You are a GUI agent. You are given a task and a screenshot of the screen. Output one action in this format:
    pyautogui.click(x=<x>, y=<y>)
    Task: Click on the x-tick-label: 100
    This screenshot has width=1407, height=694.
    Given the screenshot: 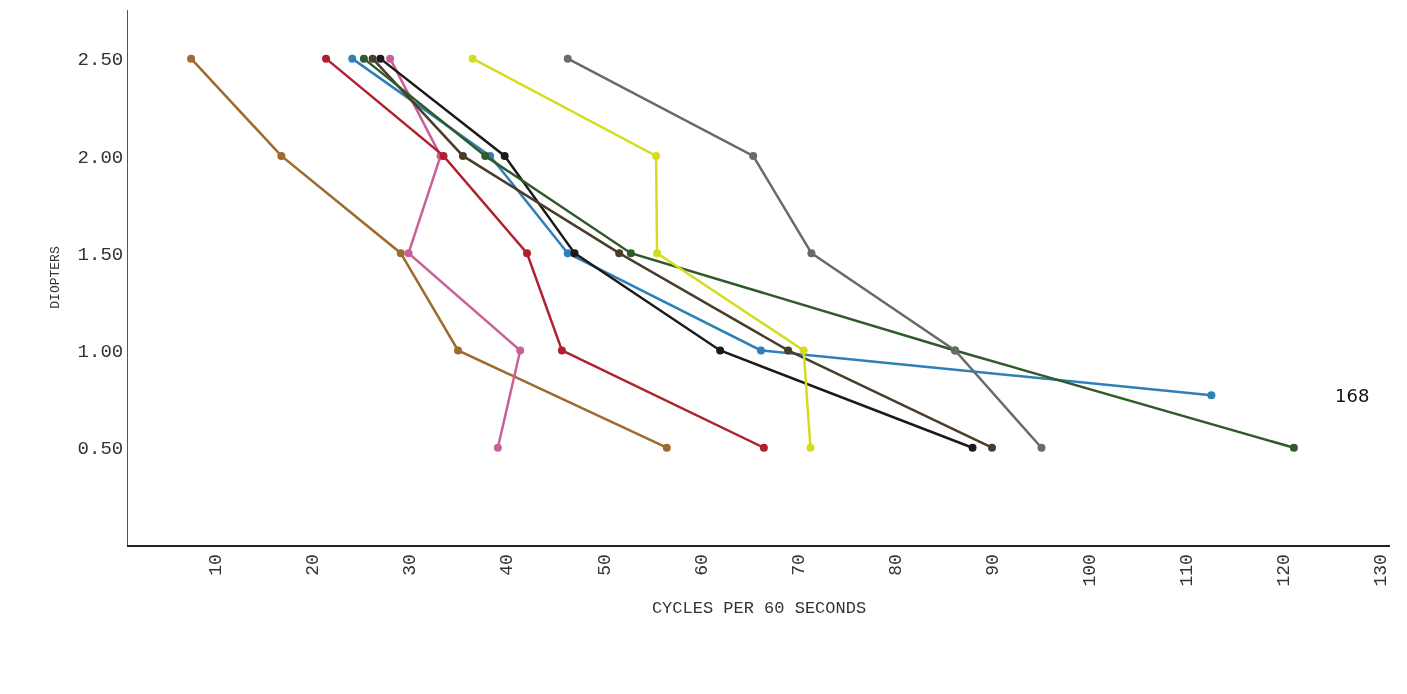 What is the action you would take?
    pyautogui.click(x=1089, y=570)
    